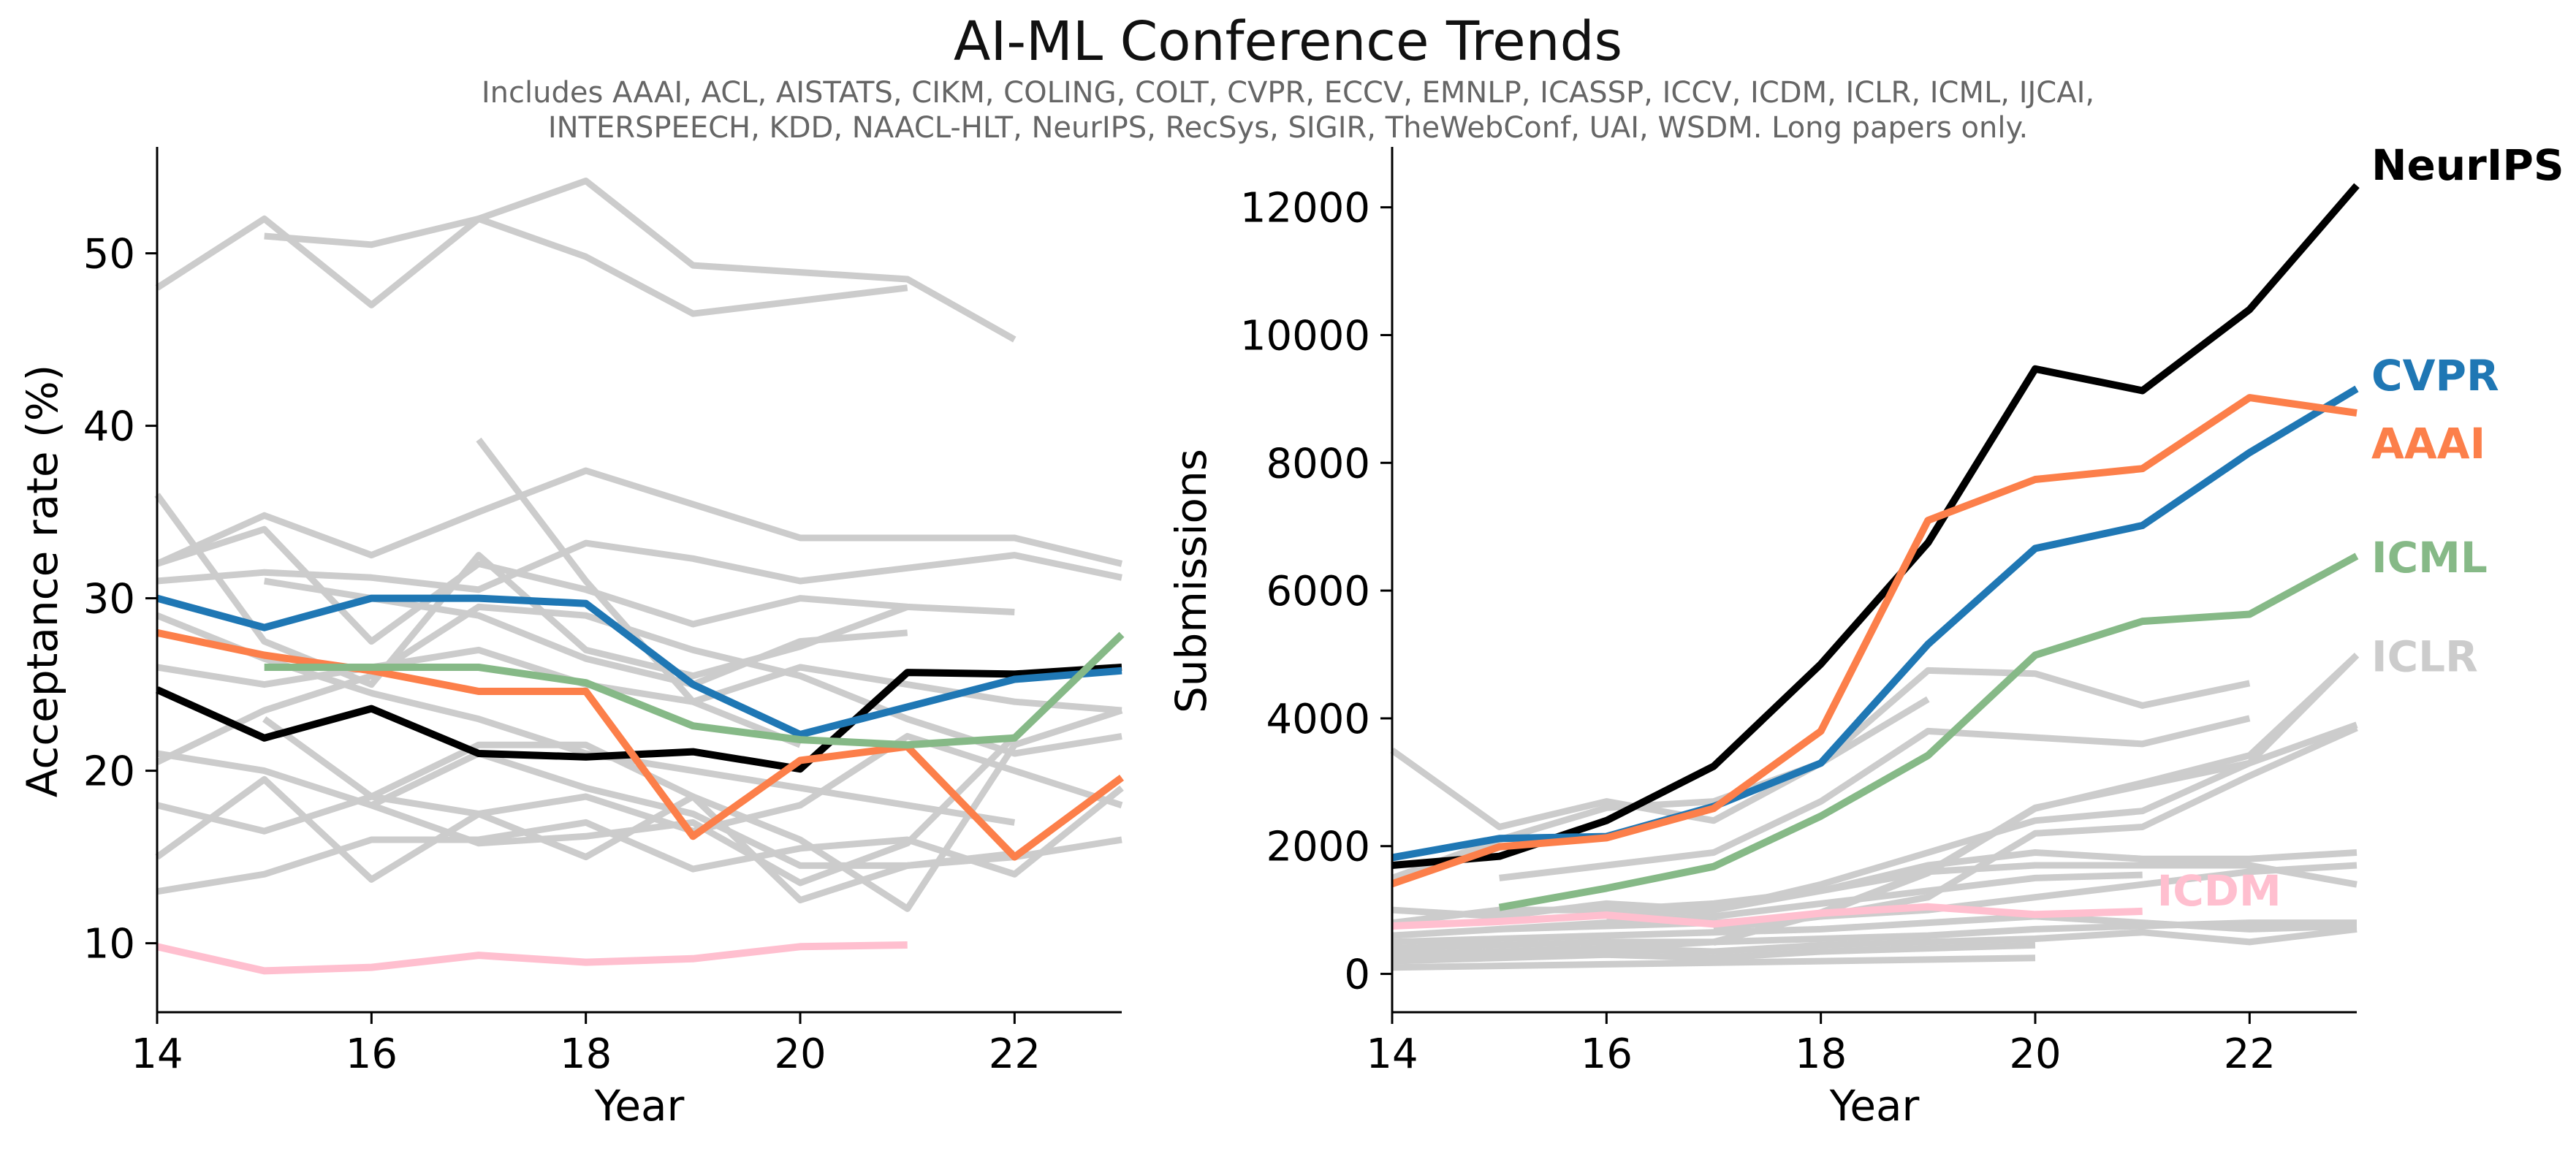 The image size is (2576, 1154). What do you see at coordinates (1318, 591) in the screenshot?
I see `y-tick-label: 6000` at bounding box center [1318, 591].